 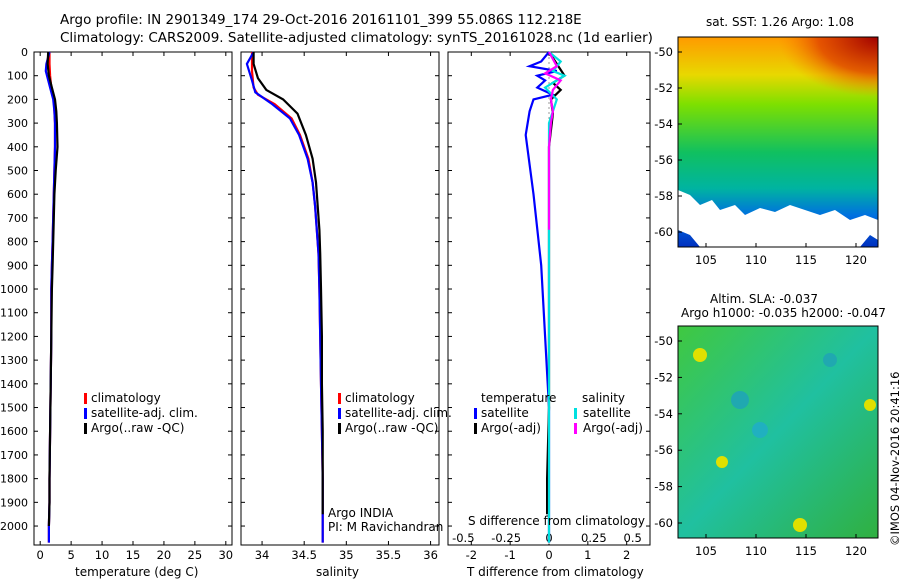 What do you see at coordinates (262, 555) in the screenshot?
I see `x-tick-label: 34` at bounding box center [262, 555].